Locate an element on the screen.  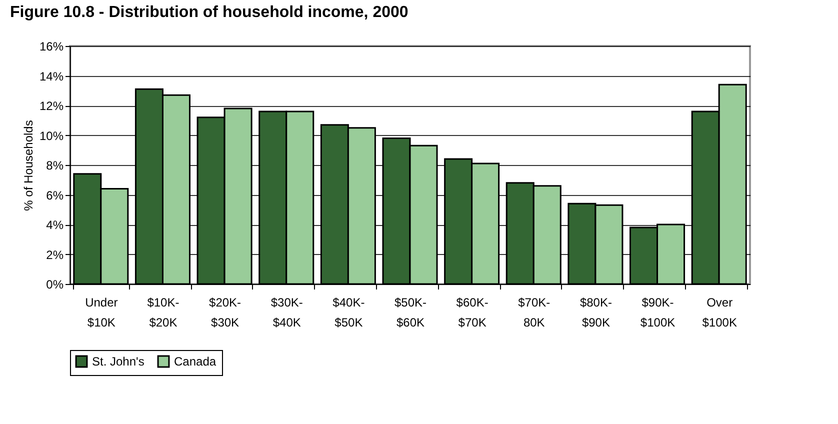
category-label: $70K- is located at coordinates (534, 303).